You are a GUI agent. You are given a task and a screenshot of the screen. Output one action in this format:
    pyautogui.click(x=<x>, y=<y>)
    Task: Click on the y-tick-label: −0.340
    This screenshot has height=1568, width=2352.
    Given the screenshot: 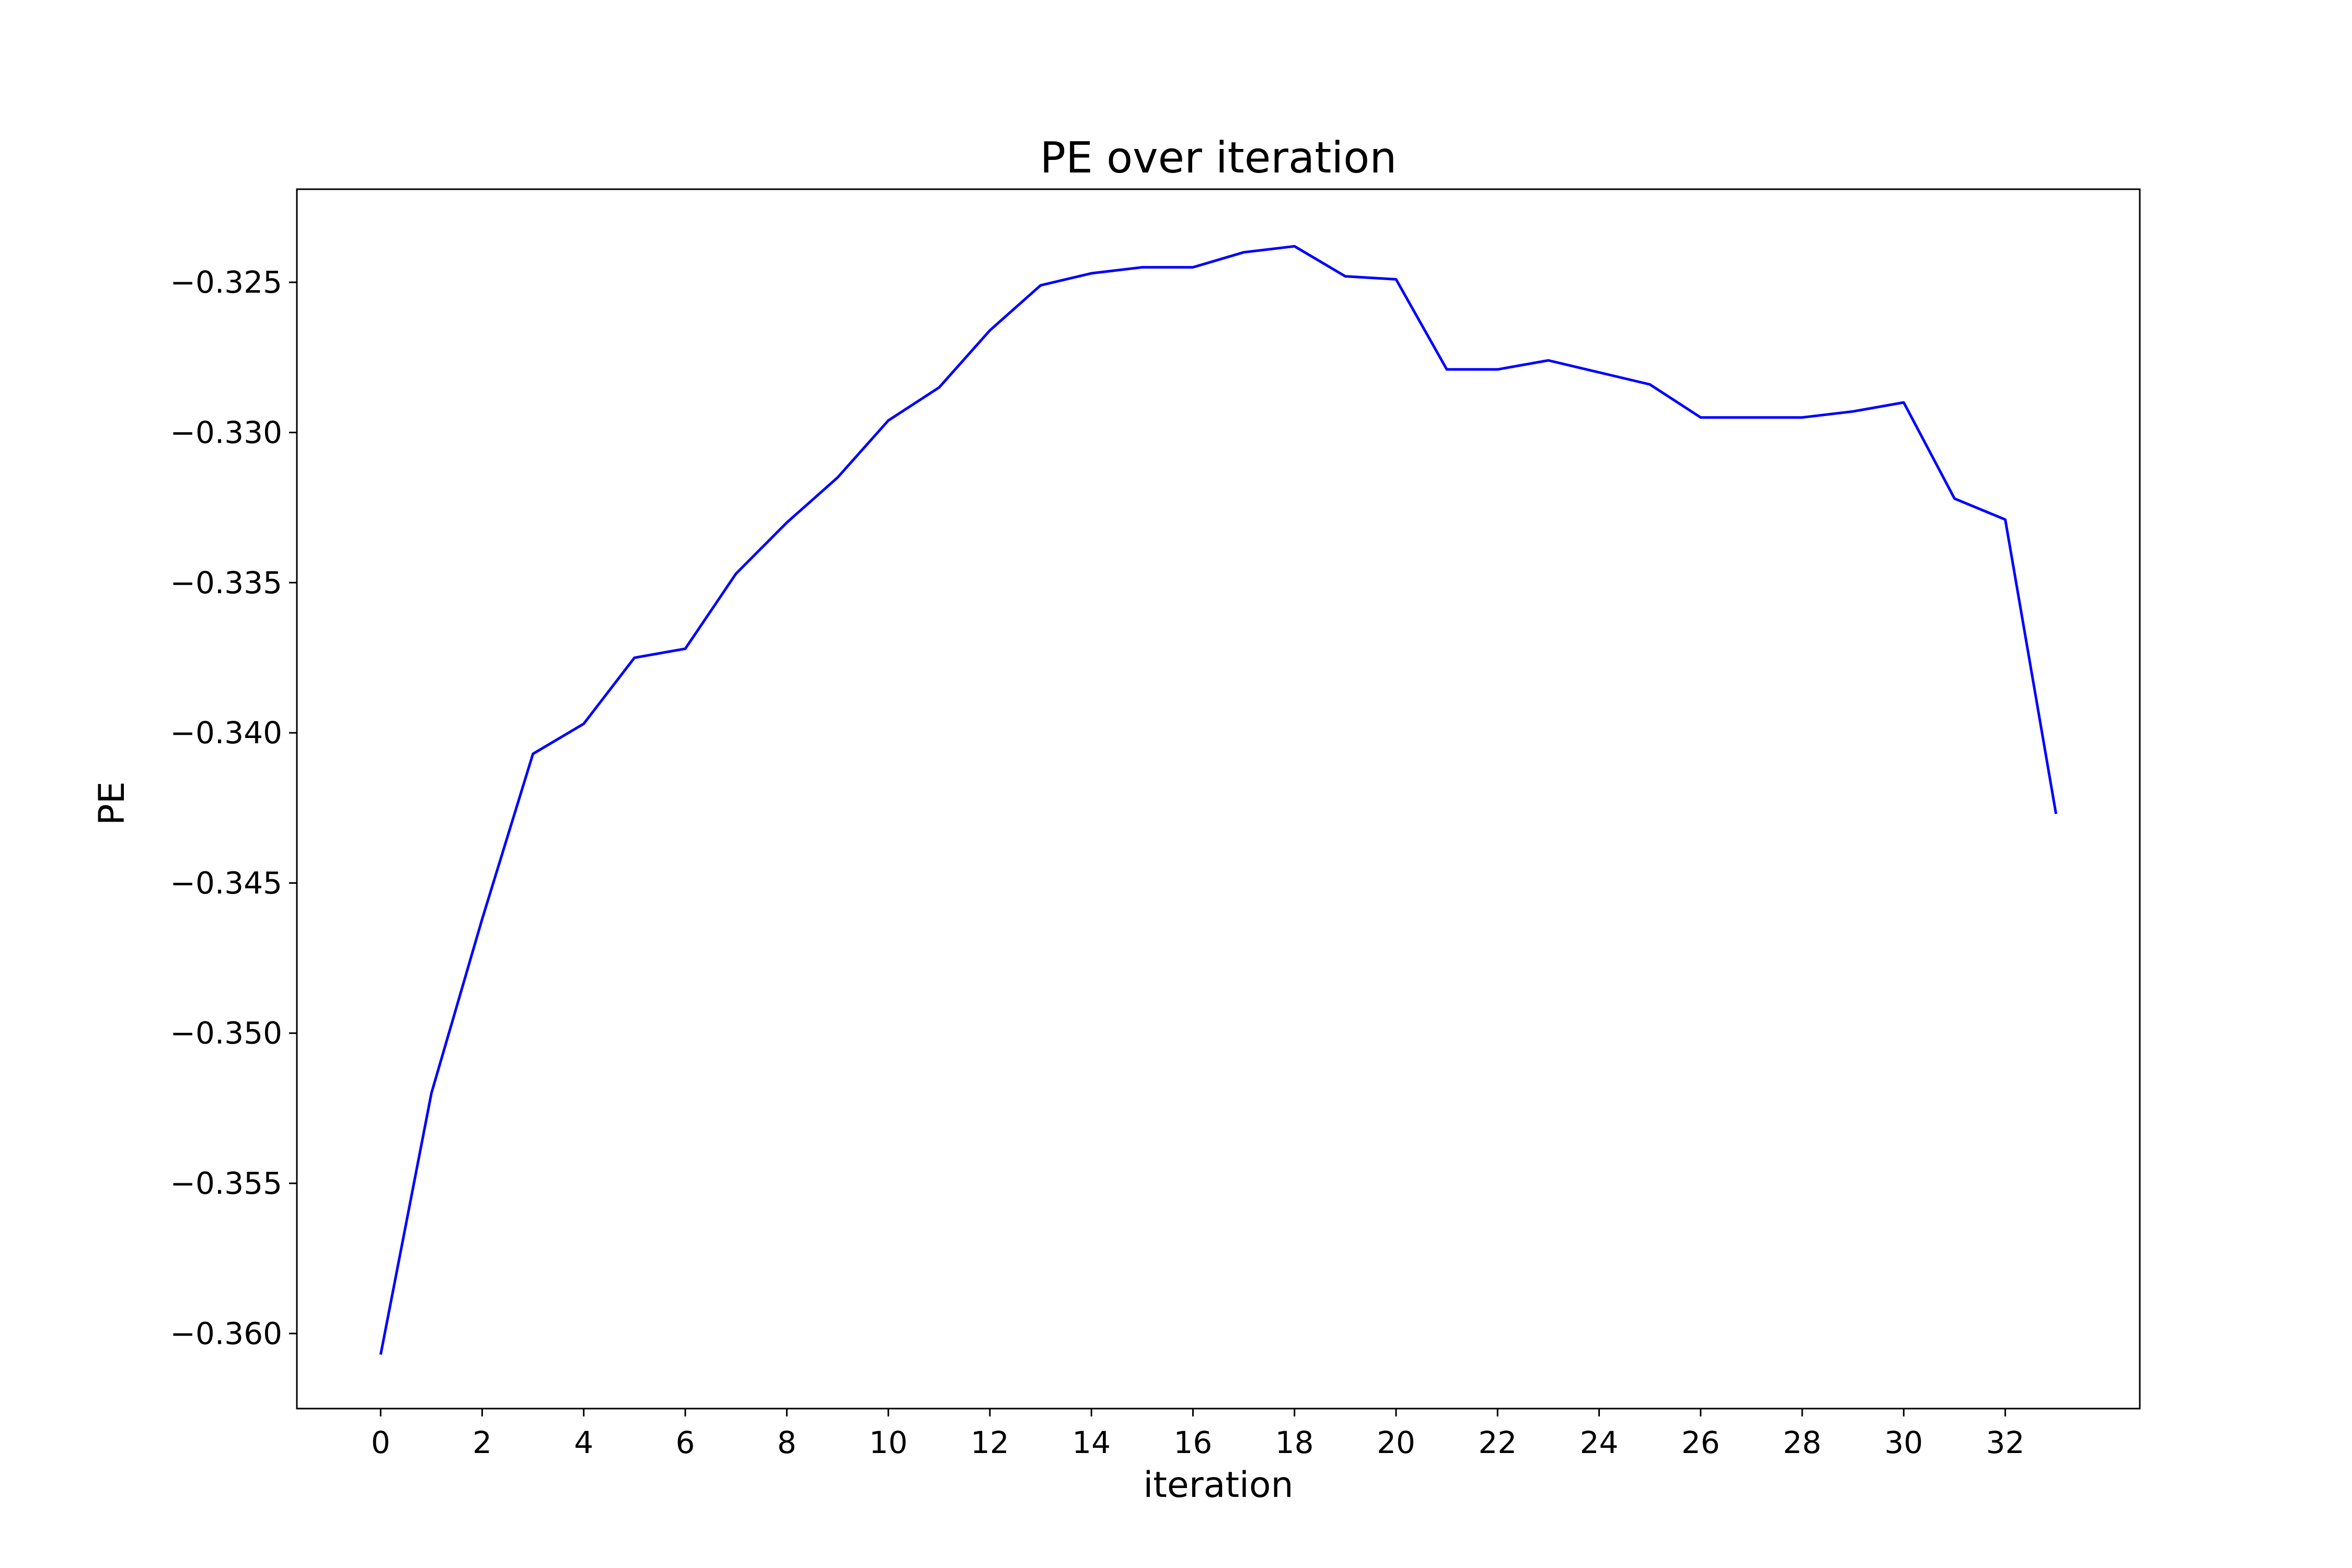 What is the action you would take?
    pyautogui.click(x=226, y=733)
    